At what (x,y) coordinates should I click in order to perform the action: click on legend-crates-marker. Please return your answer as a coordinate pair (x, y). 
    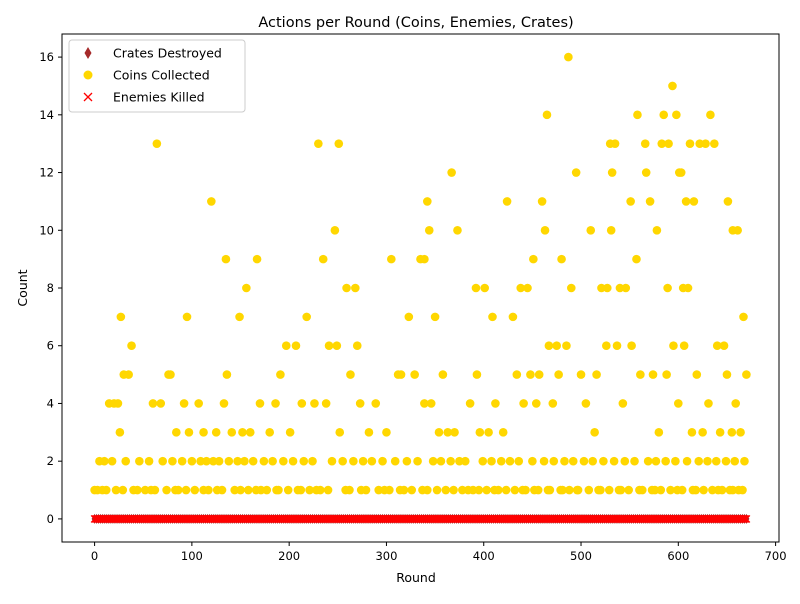
    Looking at the image, I should click on (88, 53).